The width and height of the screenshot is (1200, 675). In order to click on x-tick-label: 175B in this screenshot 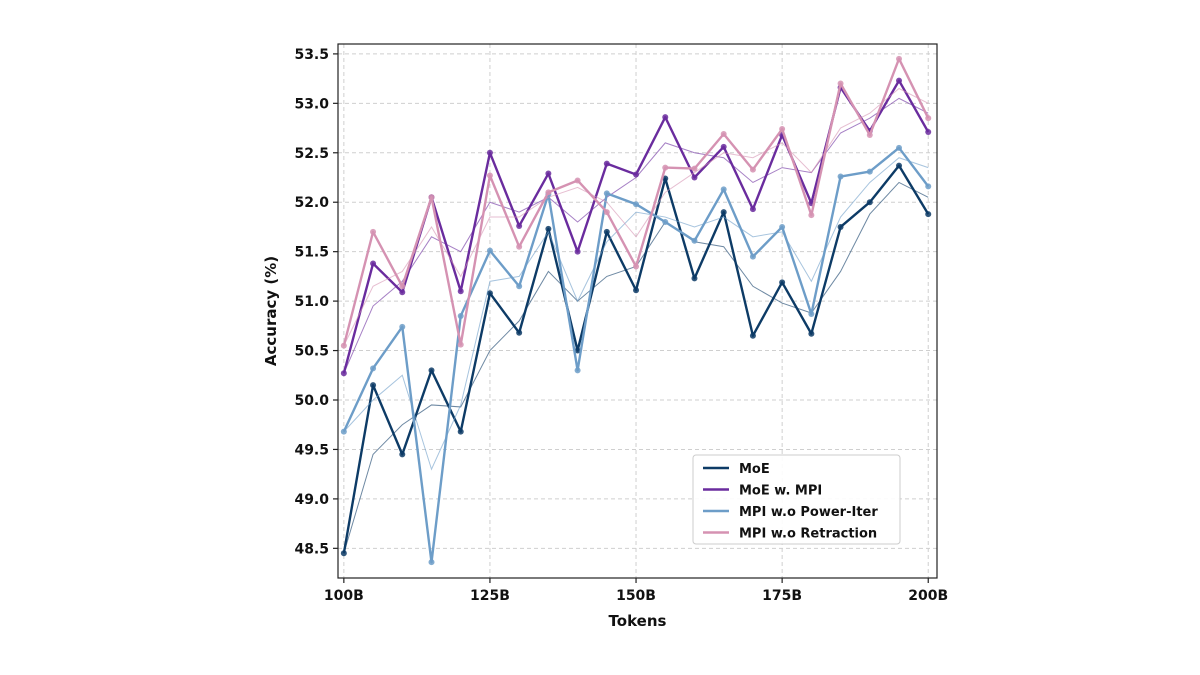, I will do `click(782, 596)`.